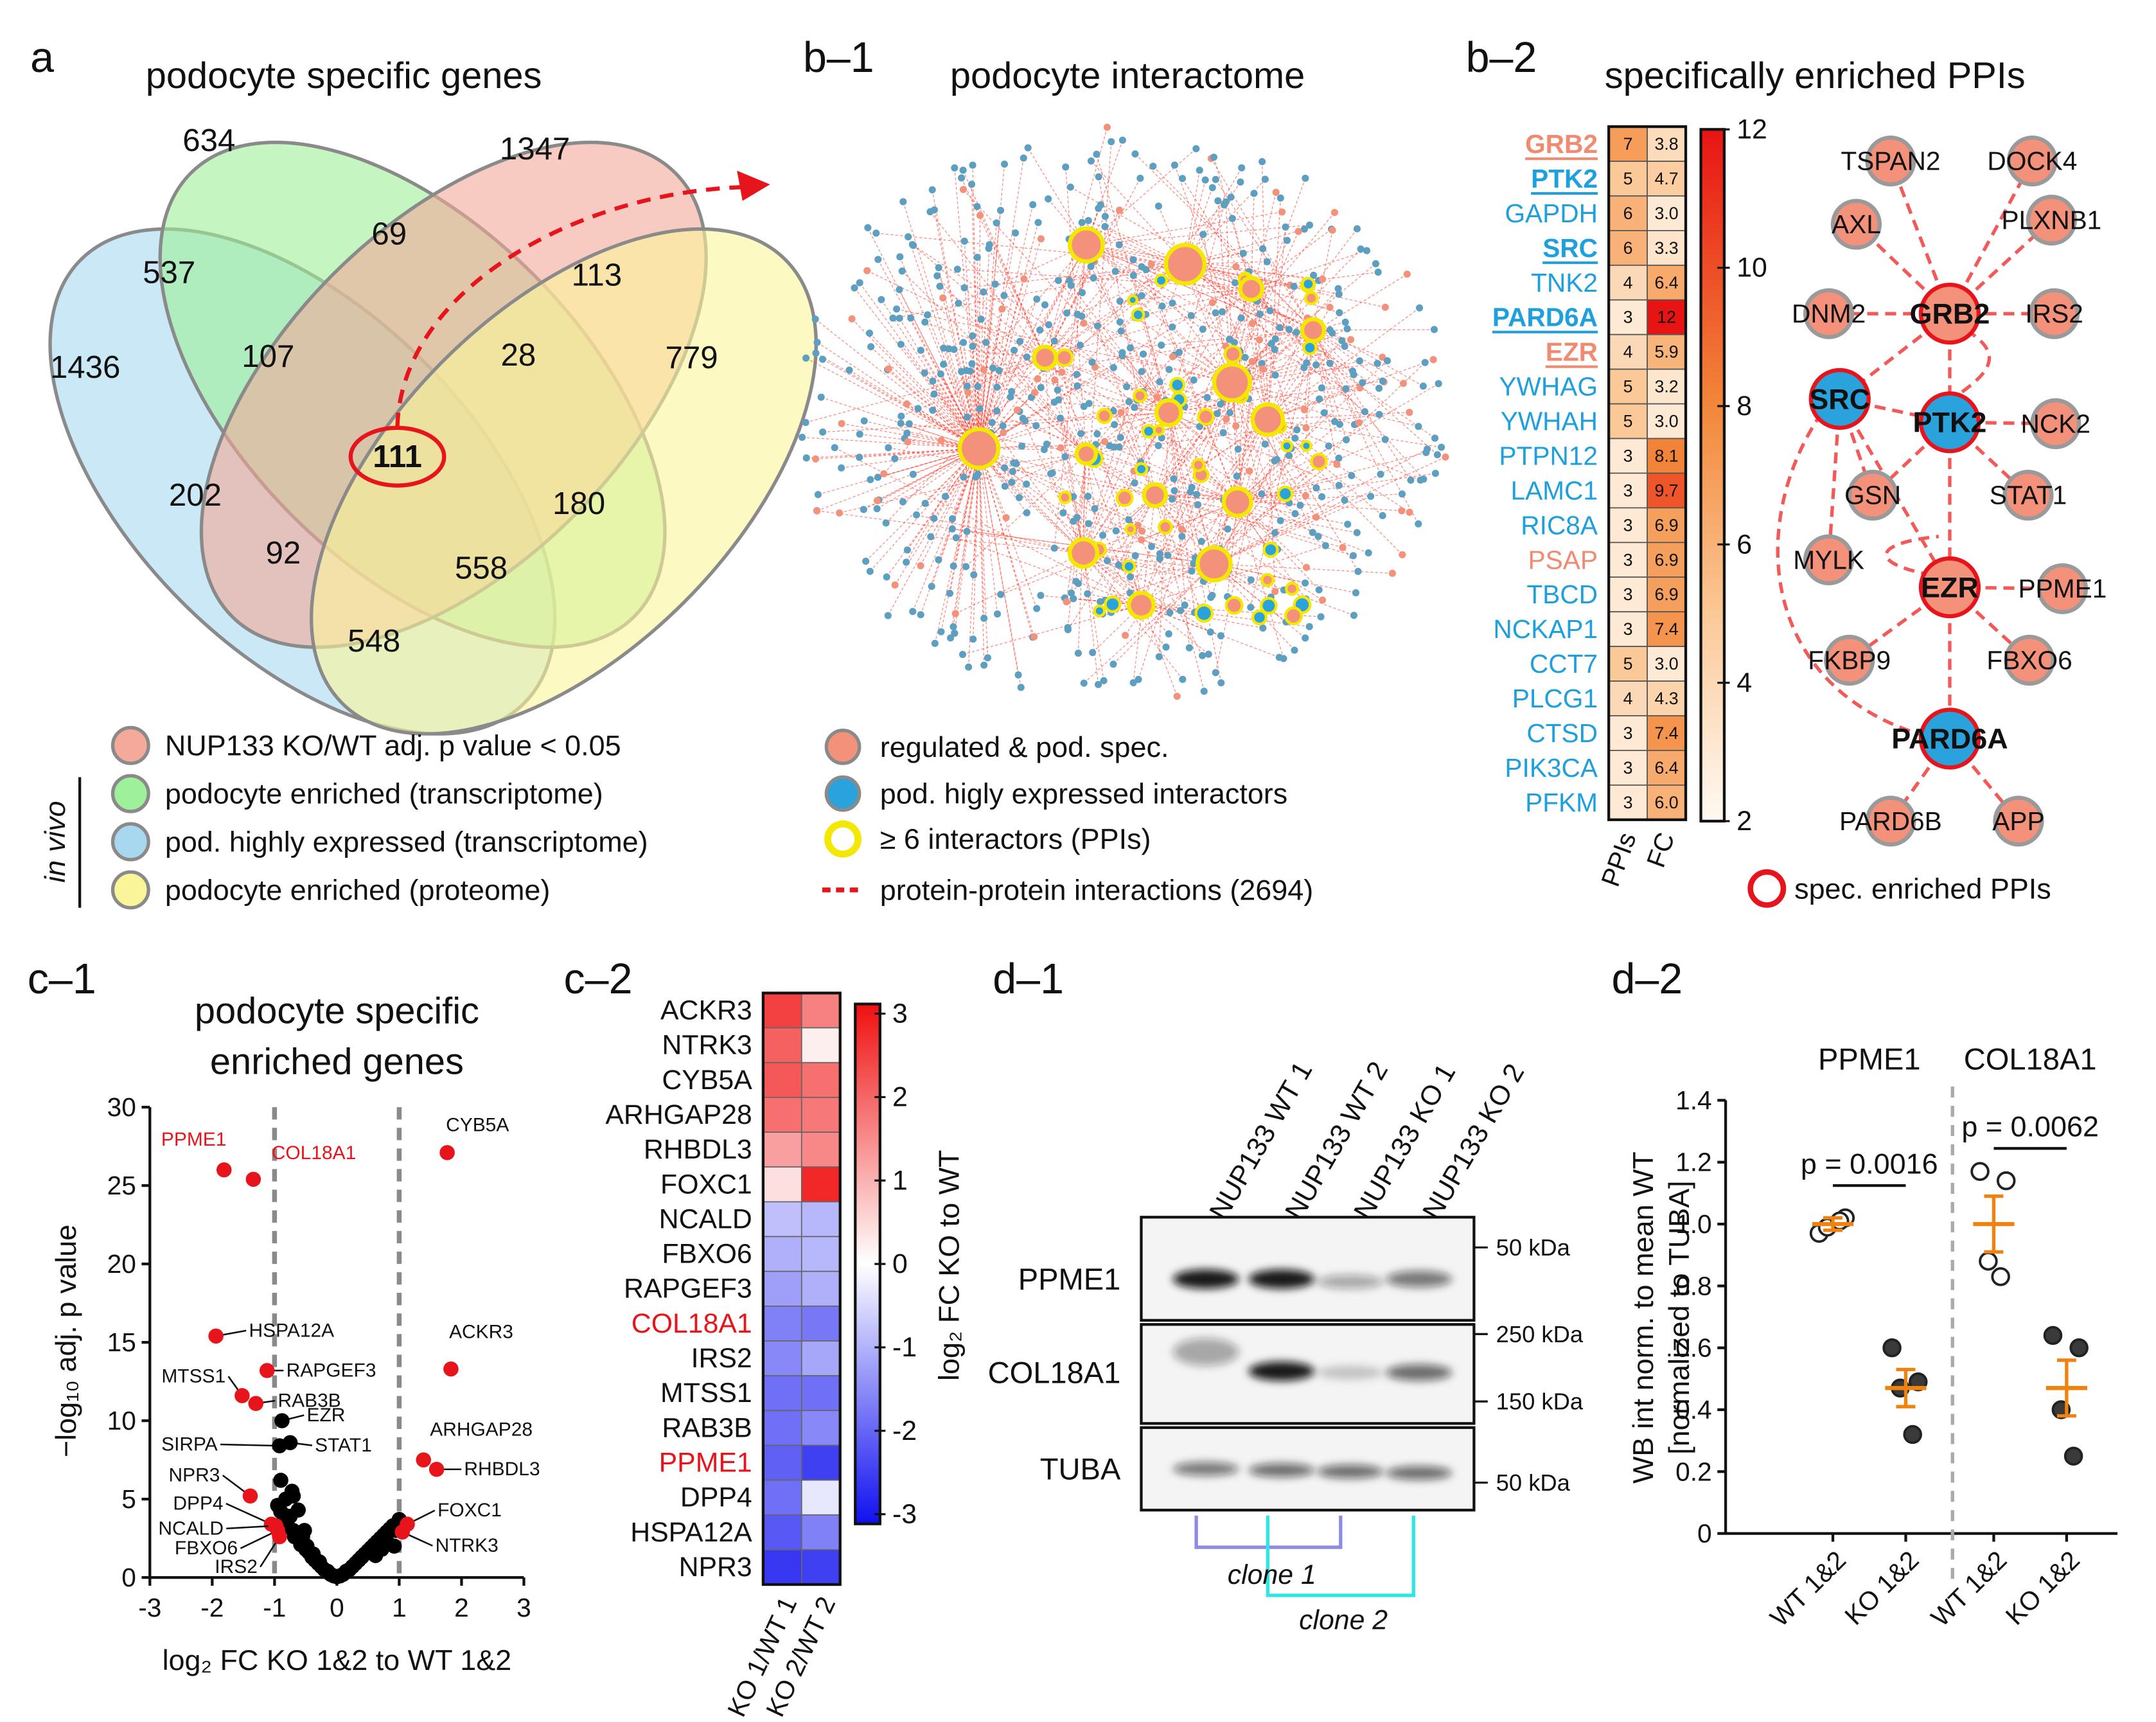 The image size is (2156, 1722). I want to click on clone-label: clone 1, so click(1272, 1574).